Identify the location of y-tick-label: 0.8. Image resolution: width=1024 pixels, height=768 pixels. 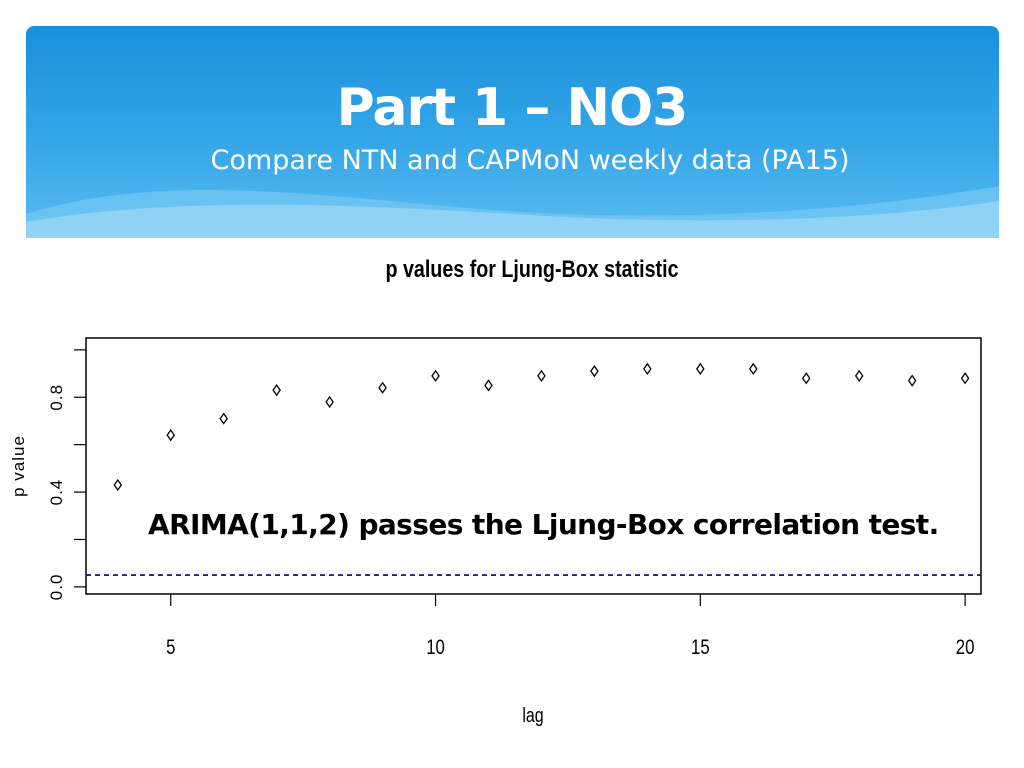
(56, 397).